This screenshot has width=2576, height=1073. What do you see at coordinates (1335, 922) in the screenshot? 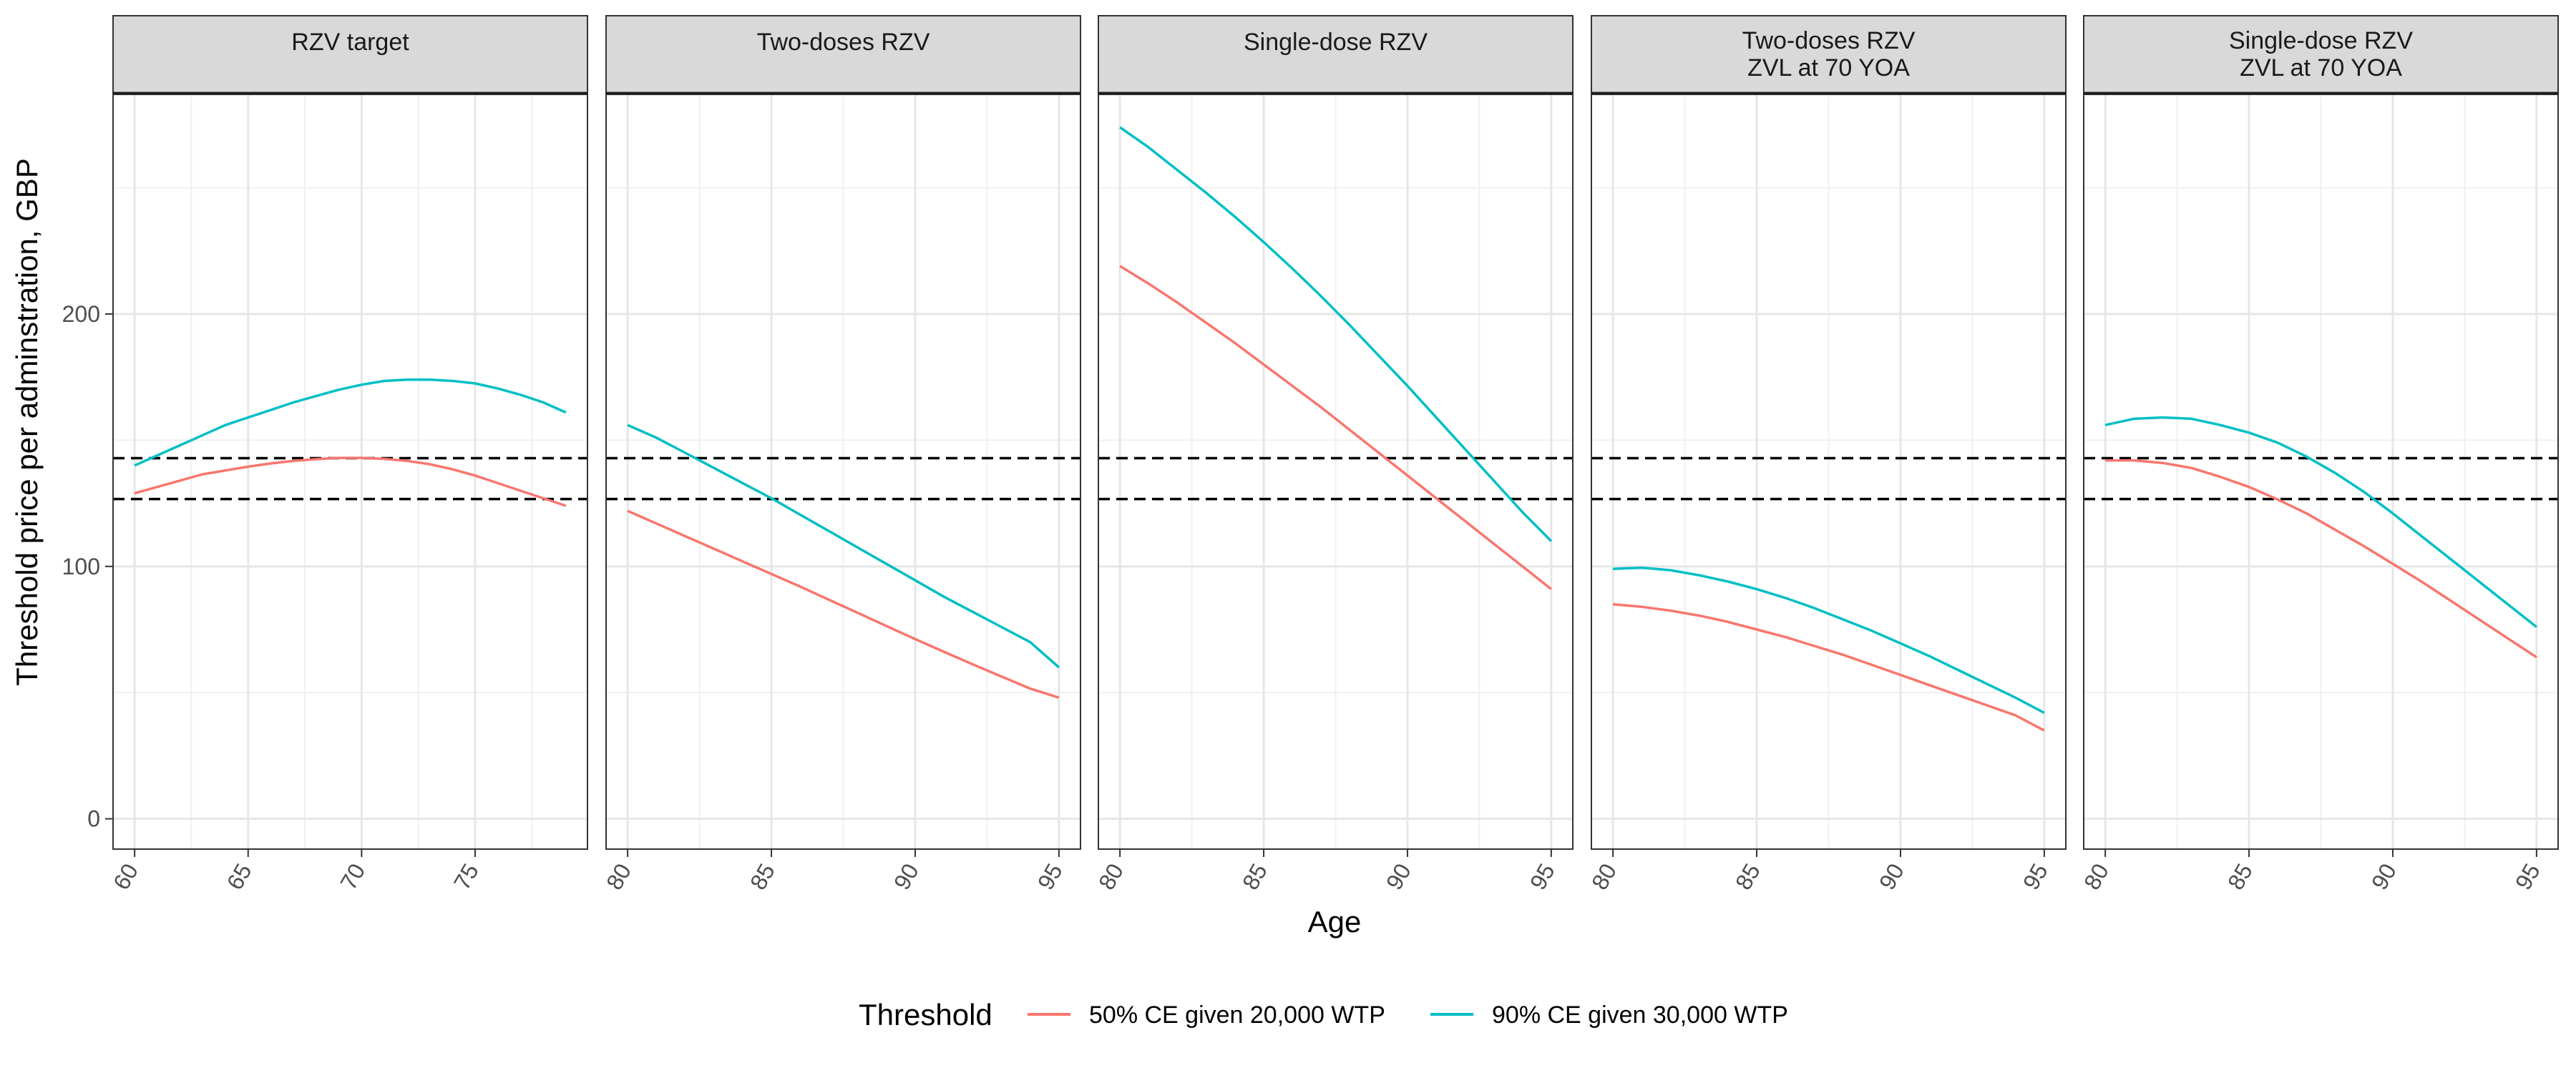
I see `x-axis-title: Age` at bounding box center [1335, 922].